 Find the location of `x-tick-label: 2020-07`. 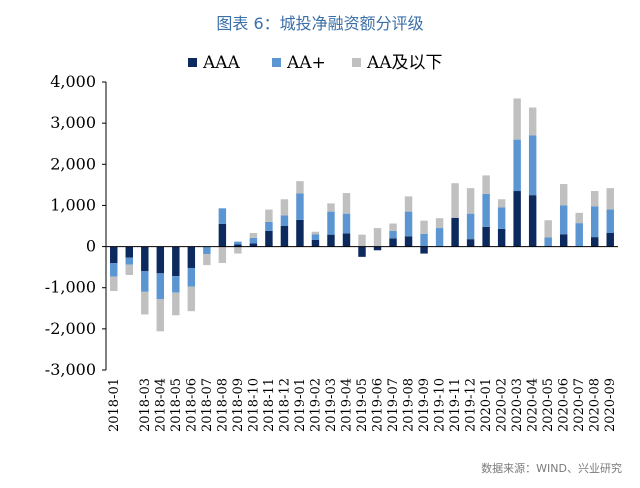

x-tick-label: 2020-07 is located at coordinates (579, 405).